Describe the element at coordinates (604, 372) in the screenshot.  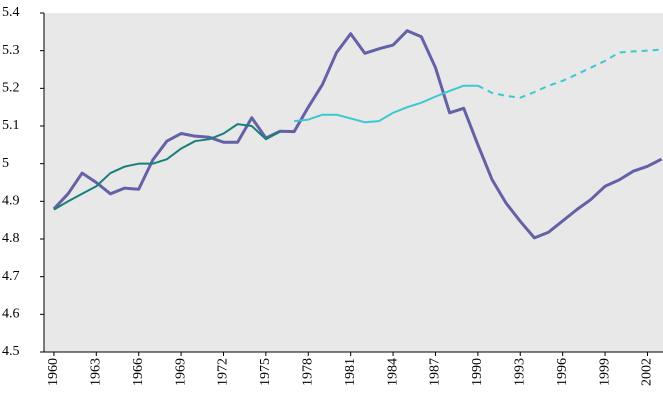
I see `x-tick-label: 1999` at that location.